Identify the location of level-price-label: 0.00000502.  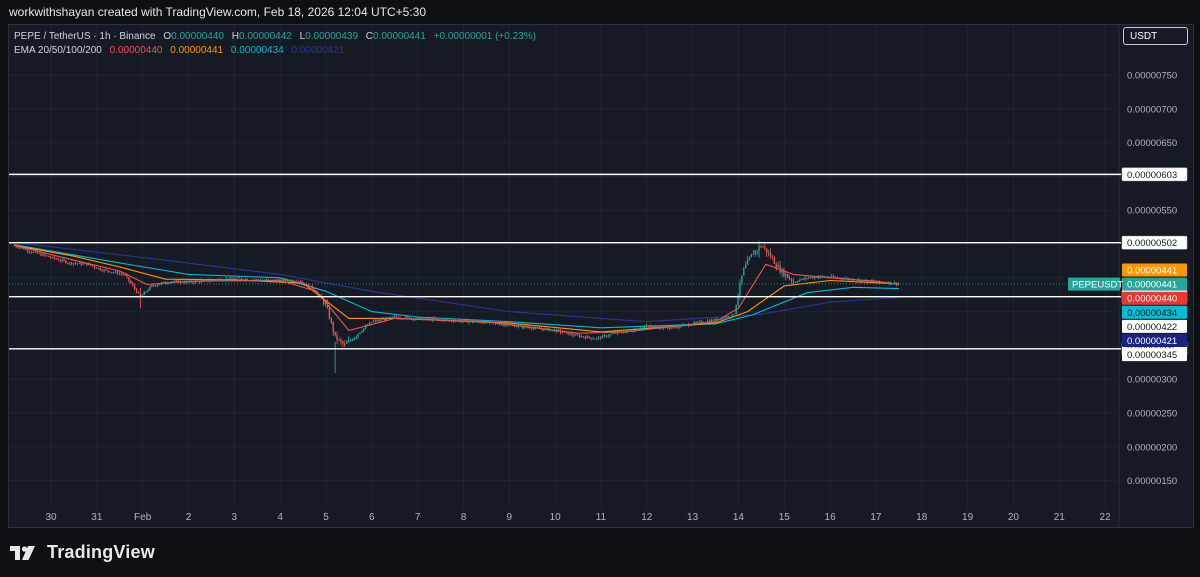
(1152, 243).